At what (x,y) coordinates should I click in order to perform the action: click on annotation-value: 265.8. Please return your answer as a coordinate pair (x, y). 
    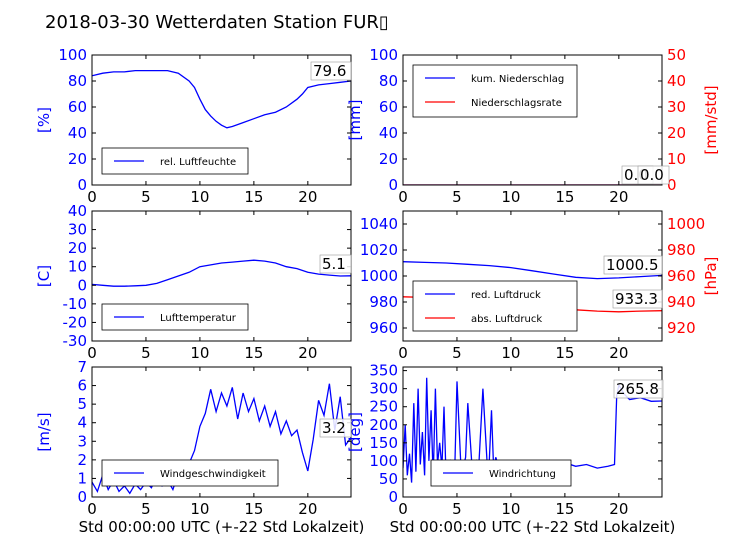
    Looking at the image, I should click on (637, 389).